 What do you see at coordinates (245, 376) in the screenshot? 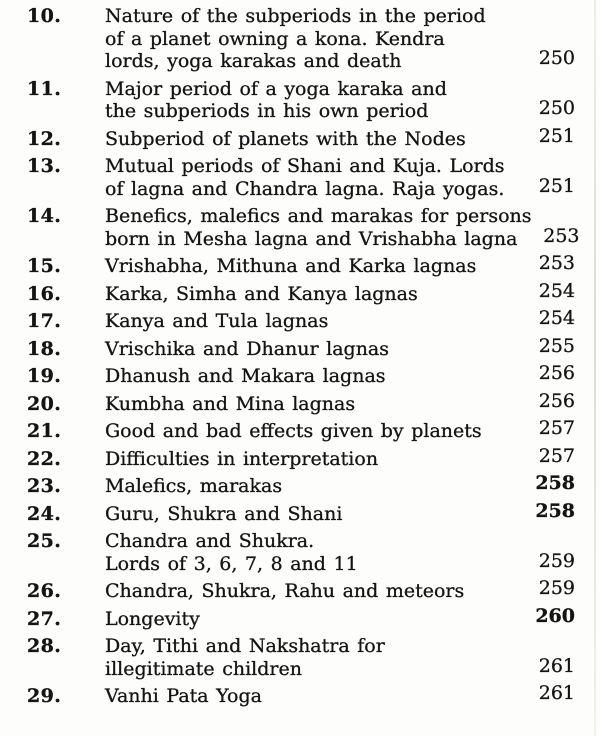
I see `entry-title-line: Dhanush and Makara lagnas` at bounding box center [245, 376].